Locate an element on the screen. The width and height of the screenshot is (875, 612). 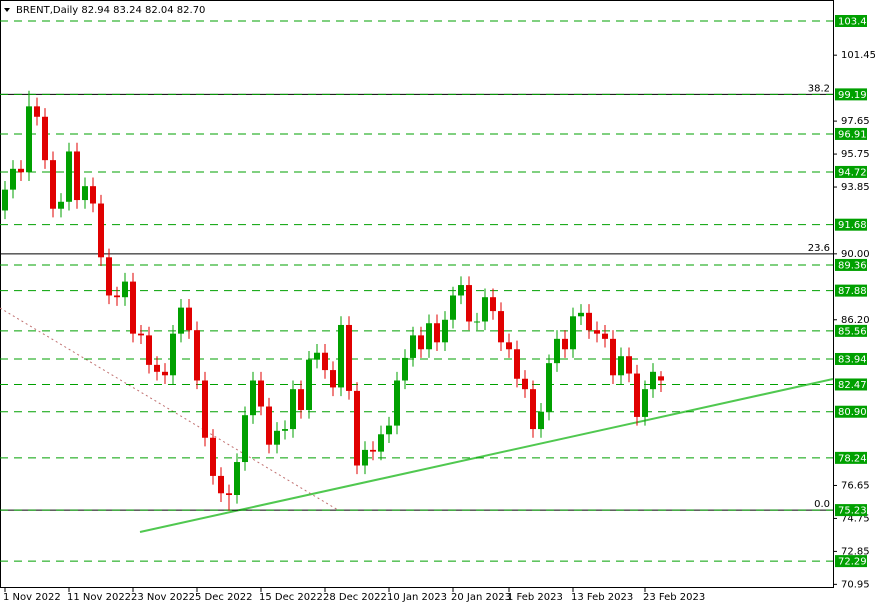
y-tick-label: 72.85 is located at coordinates (855, 551).